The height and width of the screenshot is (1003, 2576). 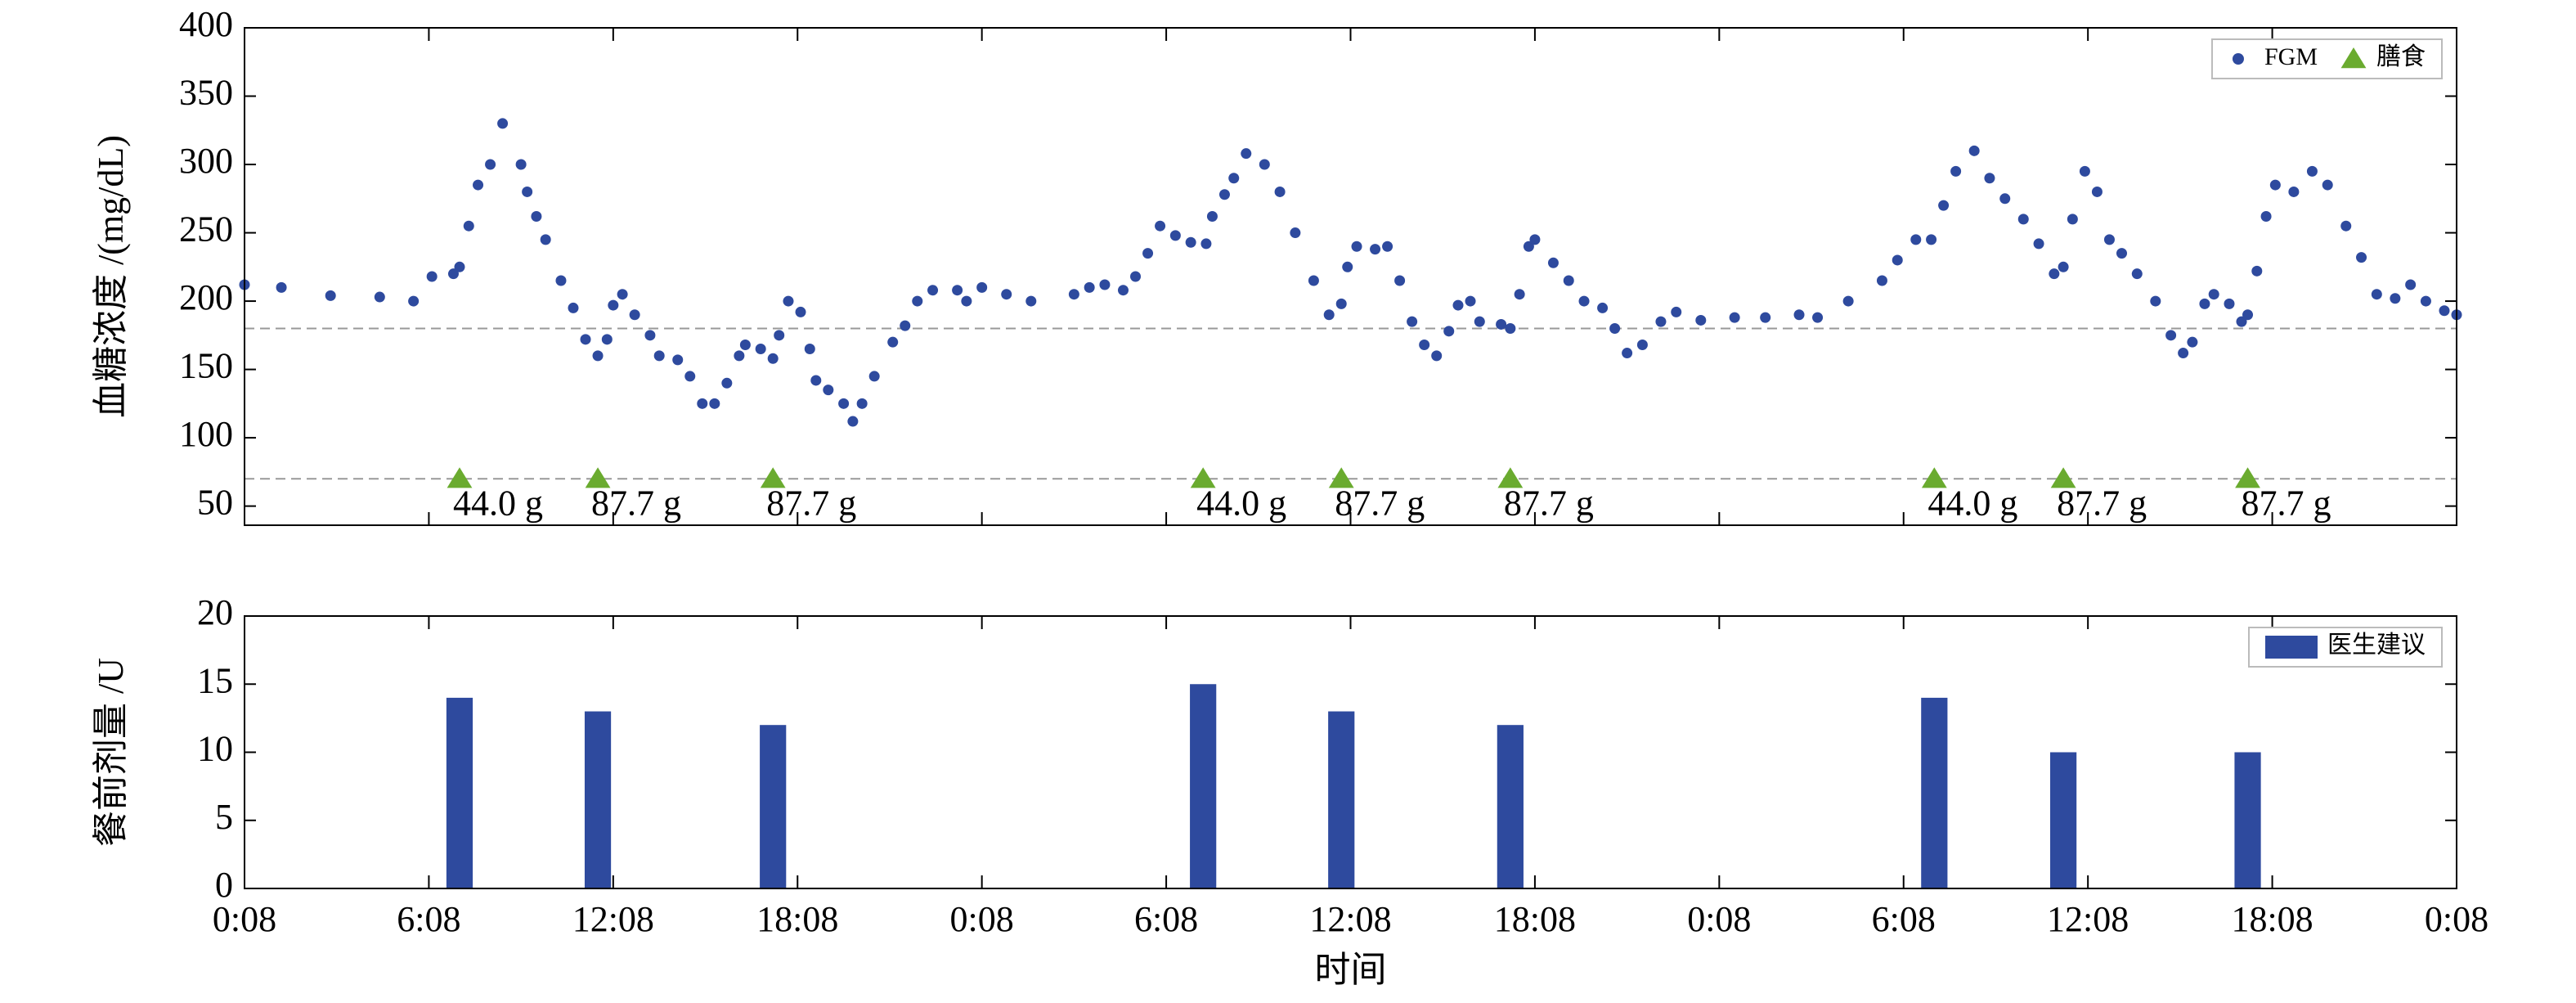 What do you see at coordinates (206, 229) in the screenshot?
I see `y-tick-label: 250` at bounding box center [206, 229].